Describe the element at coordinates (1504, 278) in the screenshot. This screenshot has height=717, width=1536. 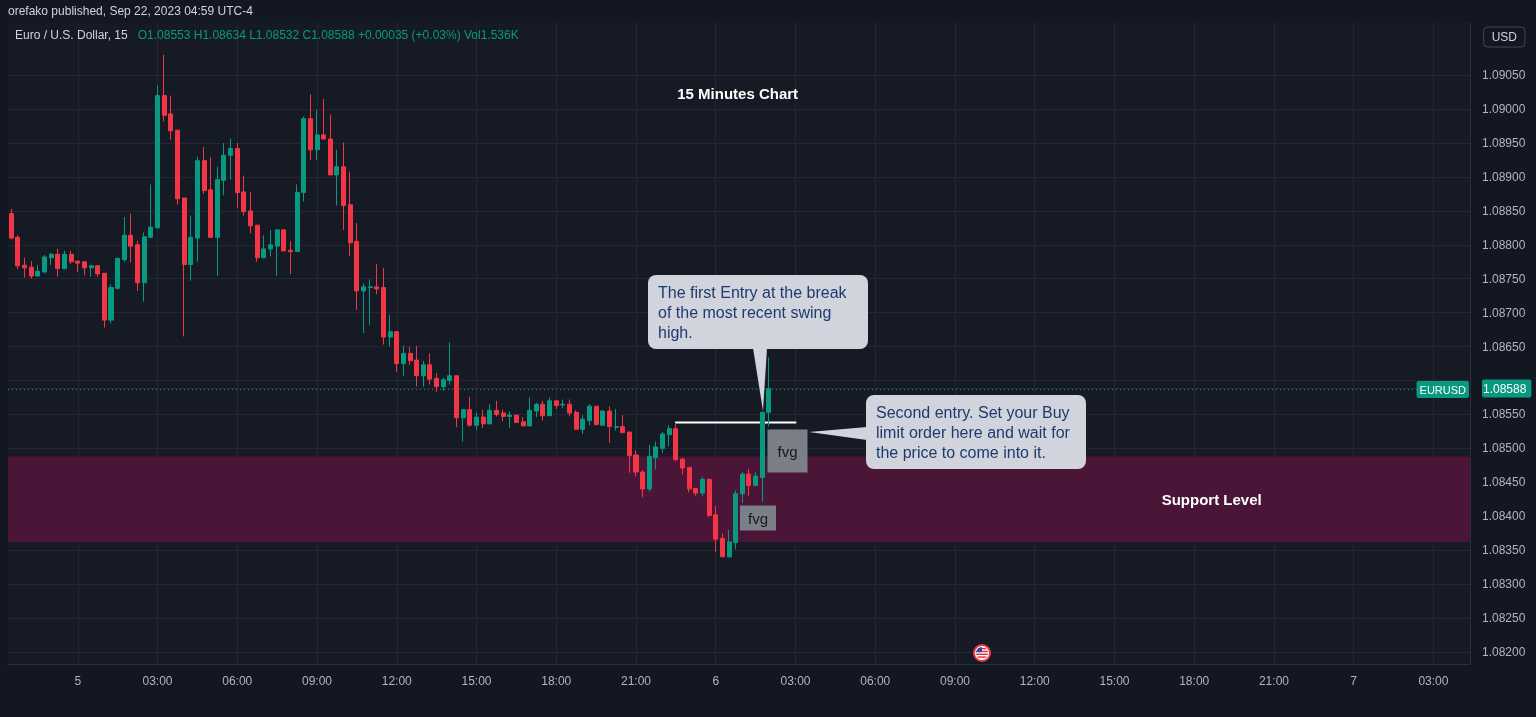
I see `y-tick-label: 1.08750` at that location.